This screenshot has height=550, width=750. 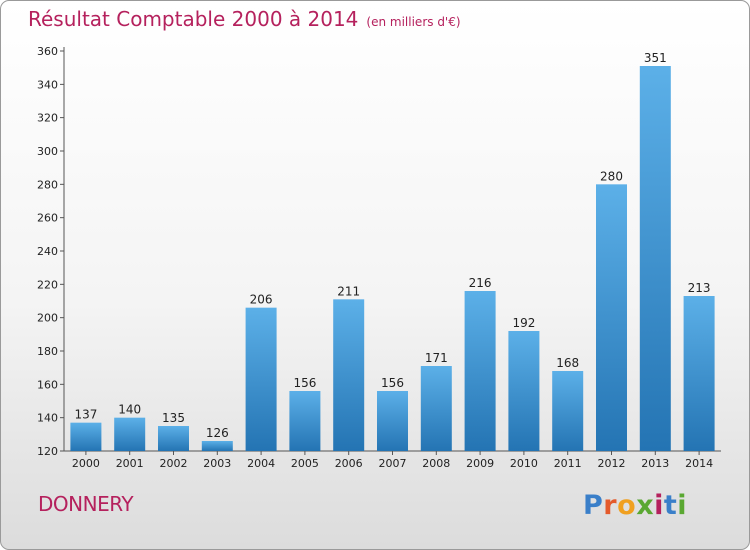 I want to click on x-tick-label: 2004, so click(x=261, y=463).